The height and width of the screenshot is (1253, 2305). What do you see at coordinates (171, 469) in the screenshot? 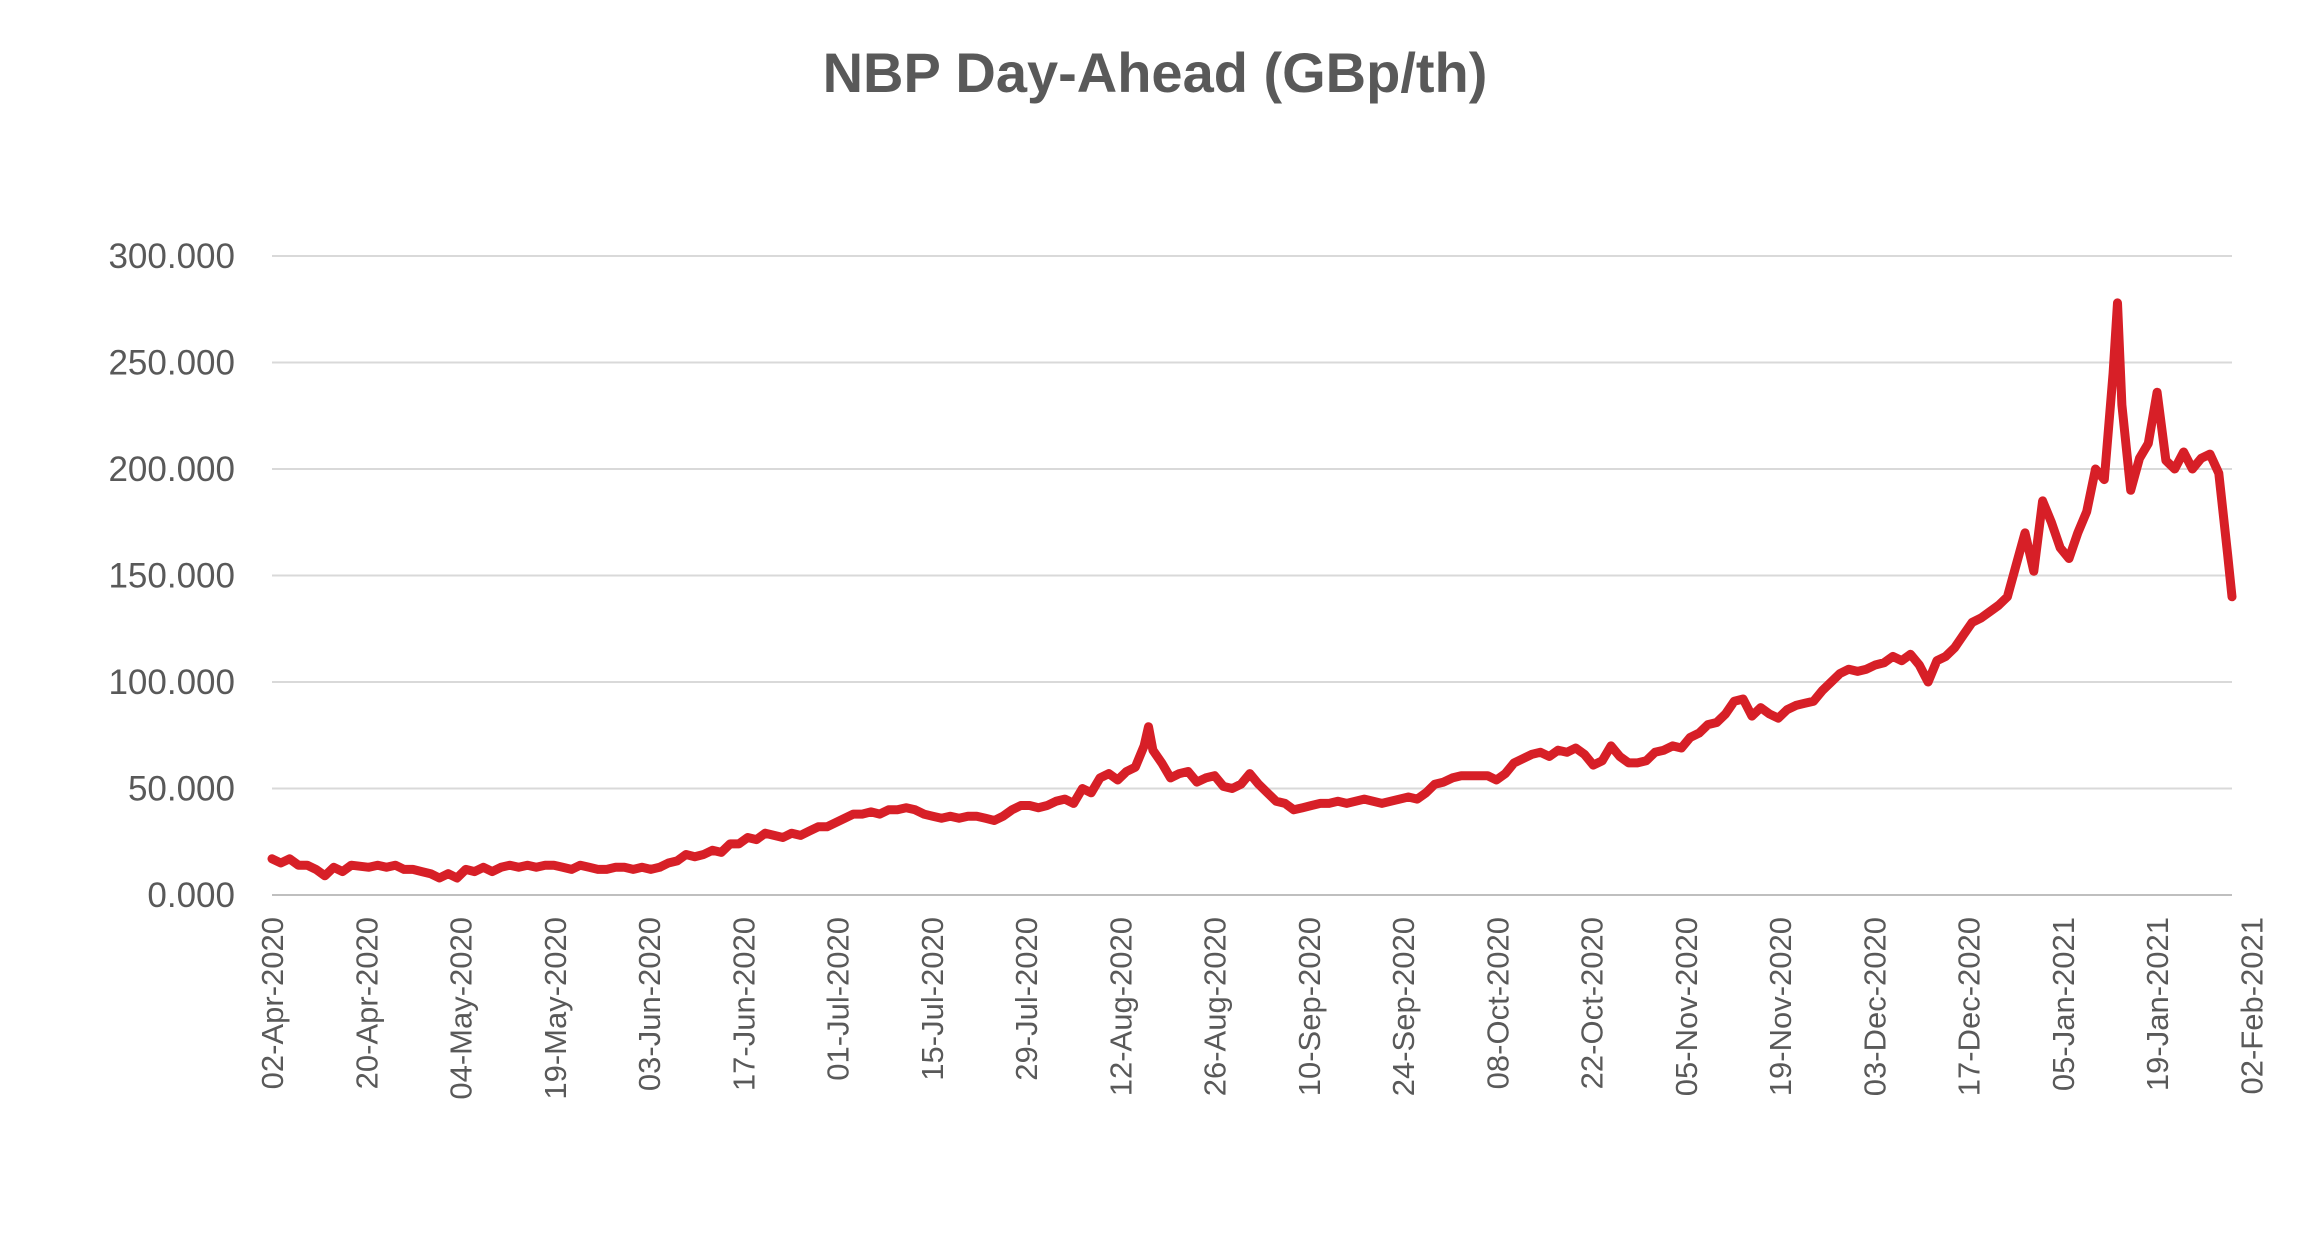
I see `y-tick-label: 200.000` at bounding box center [171, 469].